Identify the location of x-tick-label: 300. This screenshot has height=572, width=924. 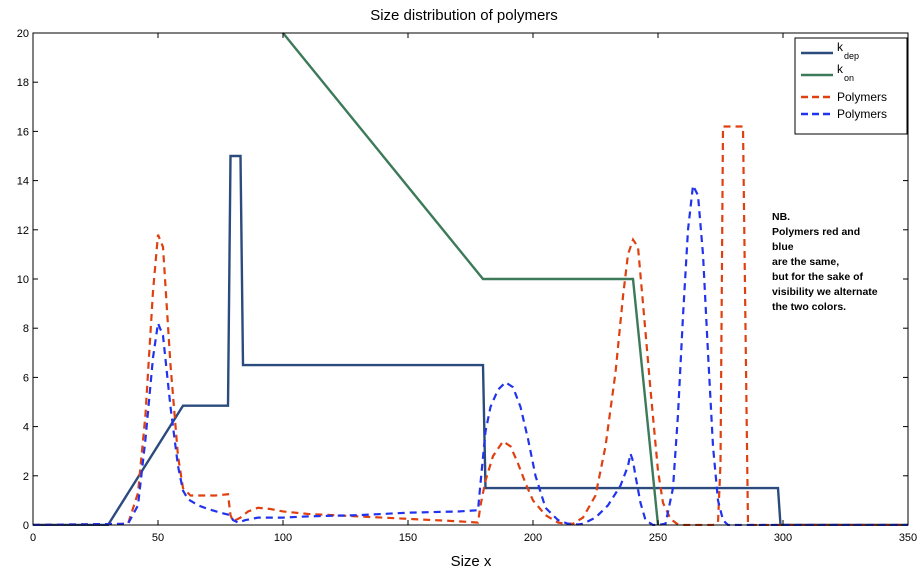
(783, 538).